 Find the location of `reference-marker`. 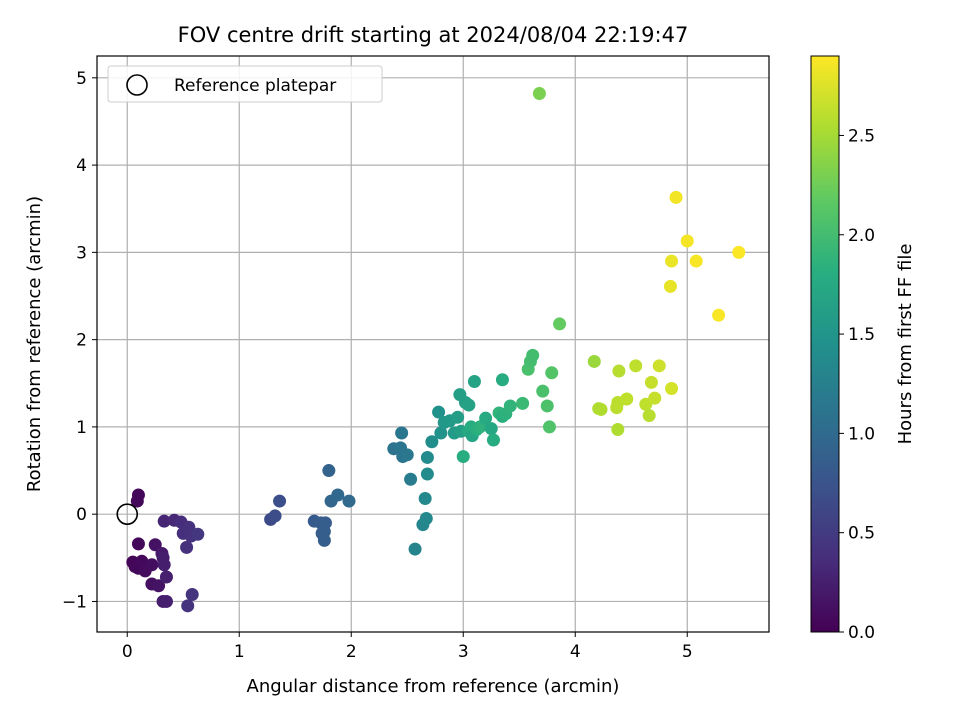

reference-marker is located at coordinates (127, 514).